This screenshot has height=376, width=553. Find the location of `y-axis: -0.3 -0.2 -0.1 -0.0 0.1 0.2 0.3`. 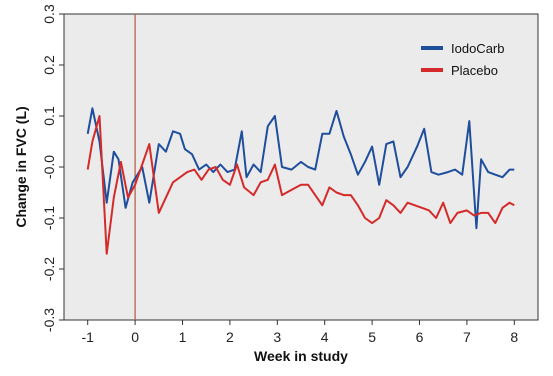

y-axis: -0.3 -0.2 -0.1 -0.0 0.1 0.2 0.3 is located at coordinates (52, 168).